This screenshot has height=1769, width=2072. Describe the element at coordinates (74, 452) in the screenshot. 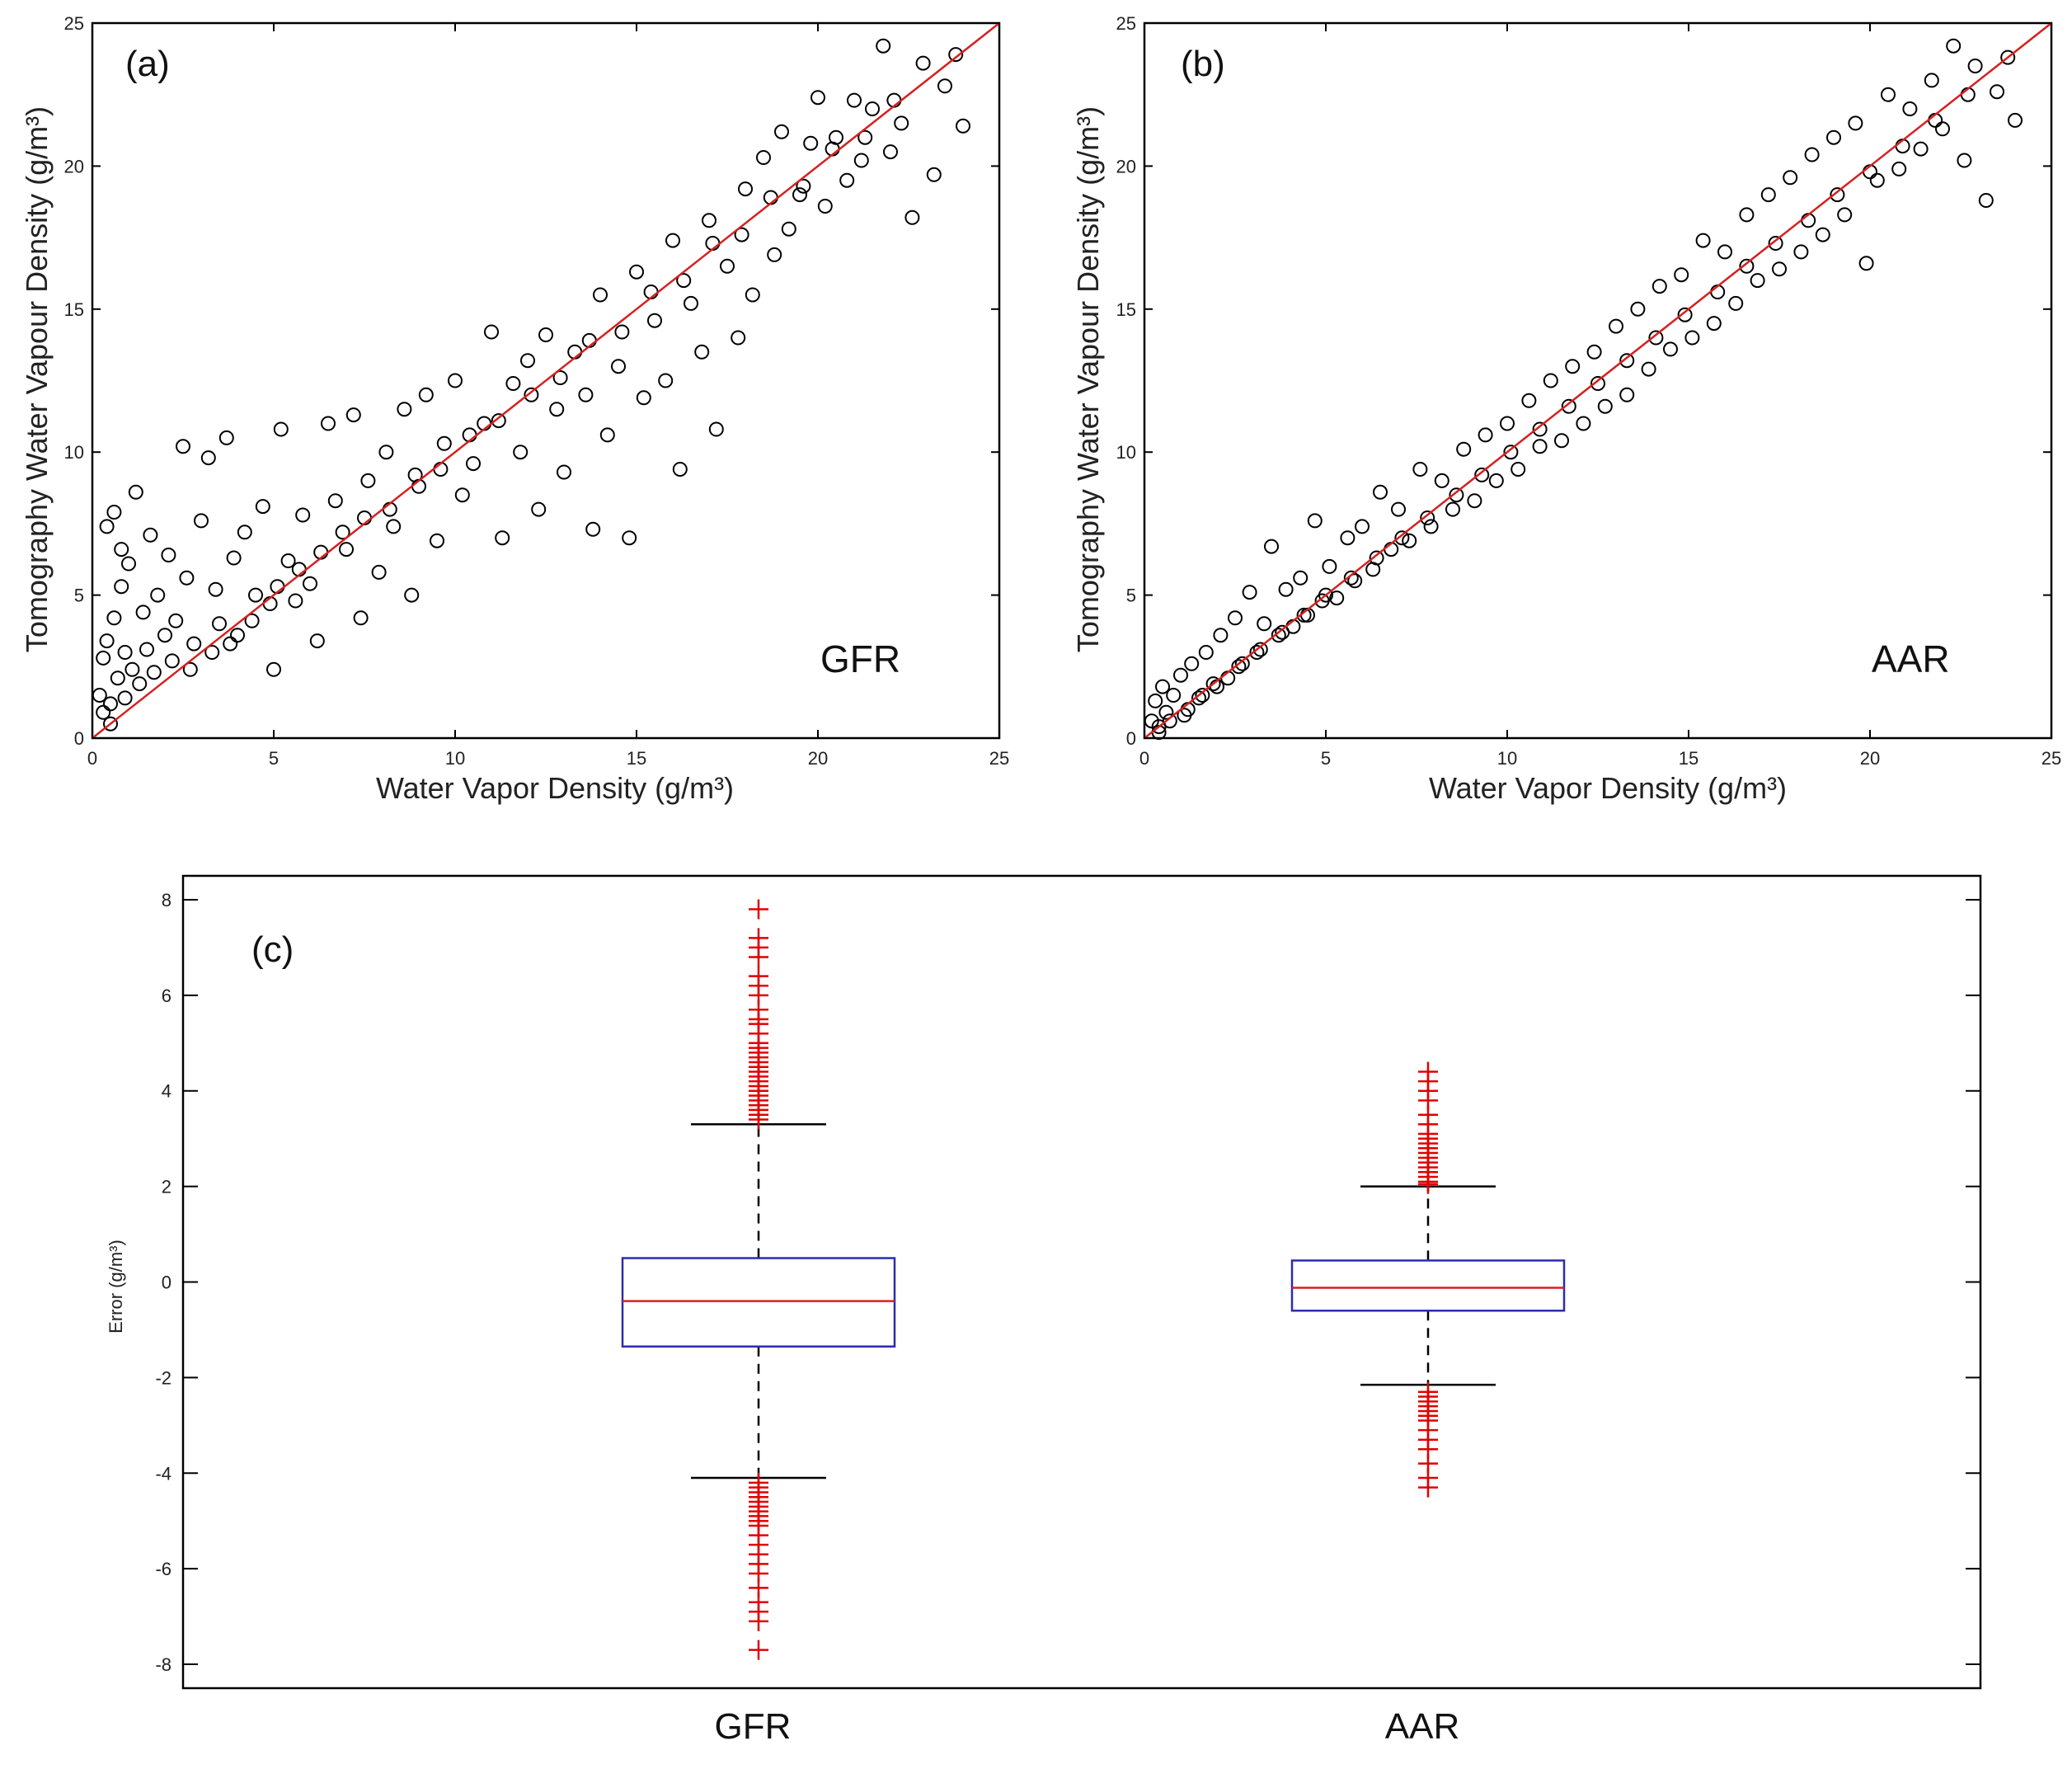

I see `y-tick-label: 10` at that location.